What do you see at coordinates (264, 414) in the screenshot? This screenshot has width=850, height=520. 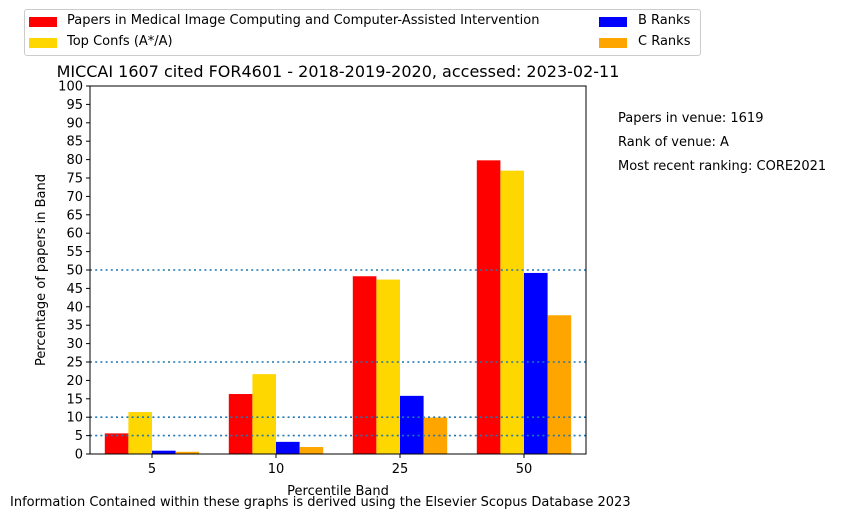 I see `bar-series1-cat10` at bounding box center [264, 414].